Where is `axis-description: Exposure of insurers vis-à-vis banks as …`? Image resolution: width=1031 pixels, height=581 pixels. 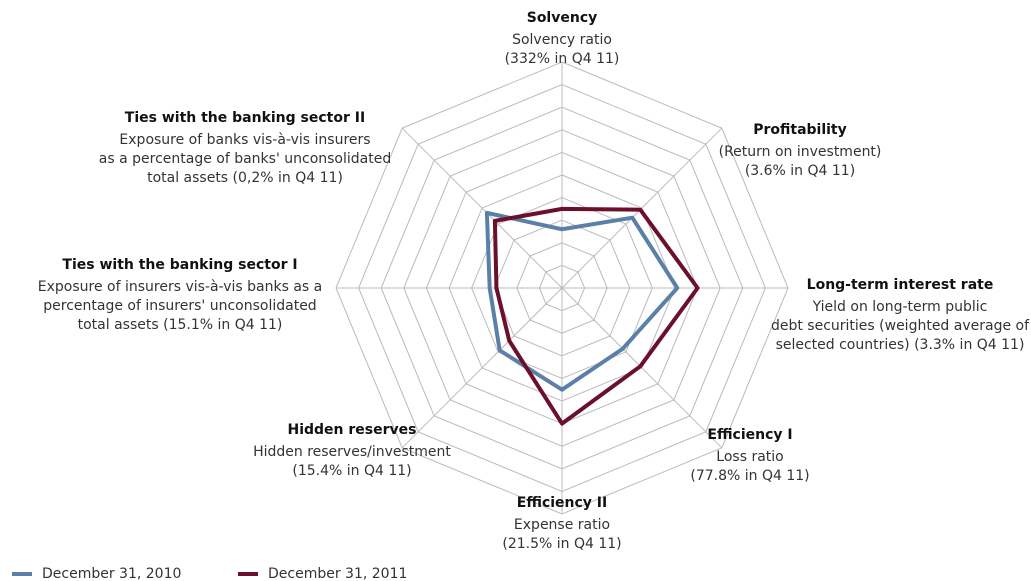
axis-description: Exposure of insurers vis-à-vis banks as … is located at coordinates (180, 287).